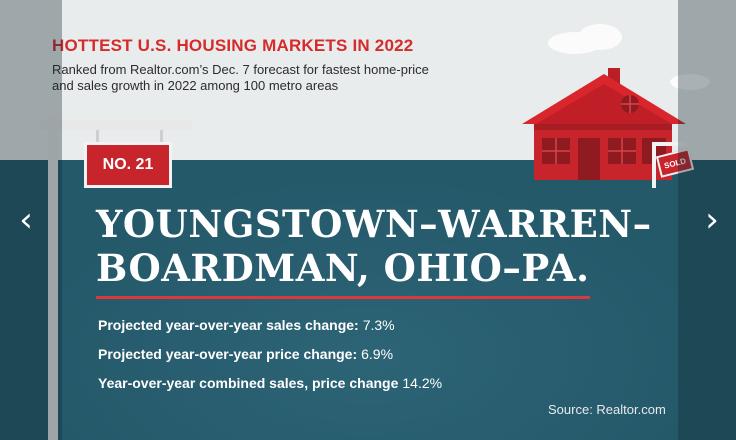 This screenshot has height=440, width=736. Describe the element at coordinates (377, 354) in the screenshot. I see `stat-value: 6.9%` at that location.